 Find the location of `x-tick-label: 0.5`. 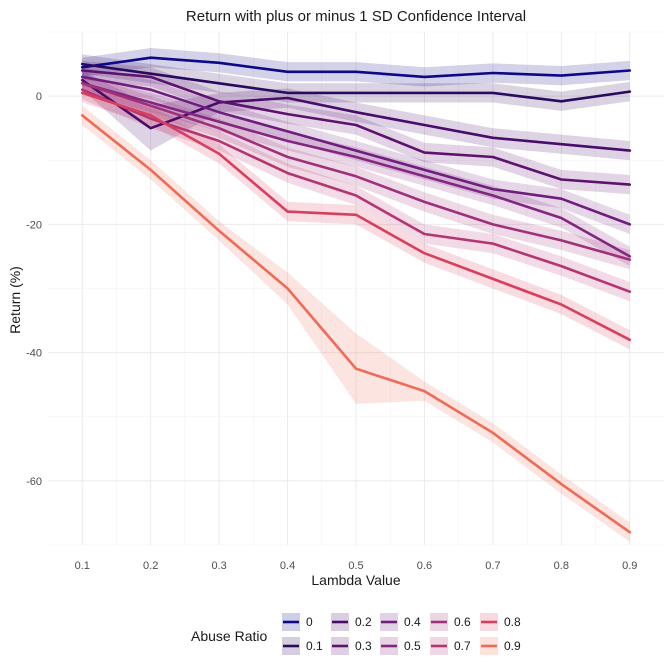

x-tick-label: 0.5 is located at coordinates (355, 566).